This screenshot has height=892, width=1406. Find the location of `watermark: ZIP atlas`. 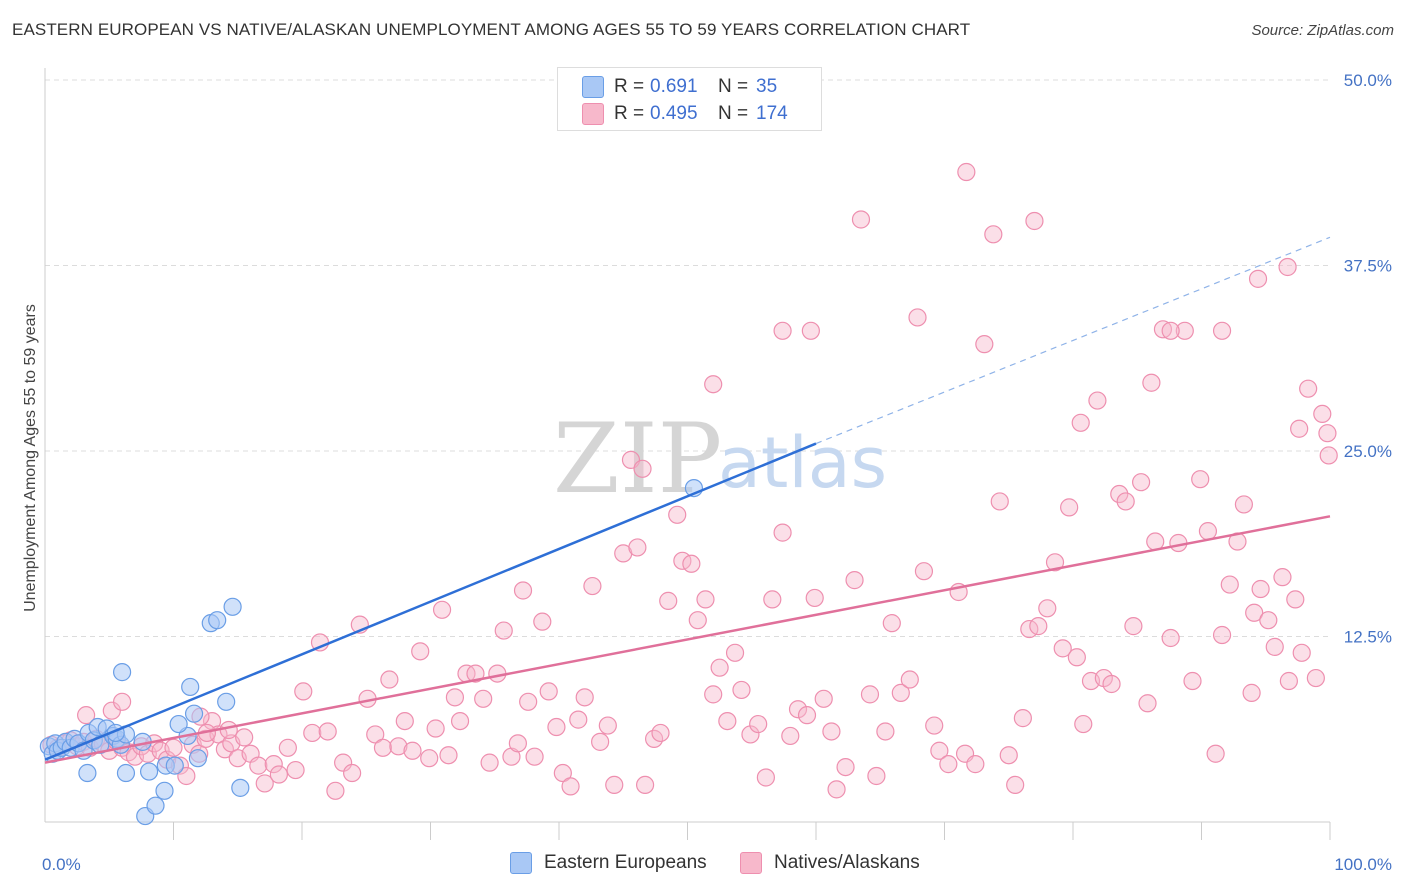

watermark: ZIP atlas is located at coordinates (720, 459).